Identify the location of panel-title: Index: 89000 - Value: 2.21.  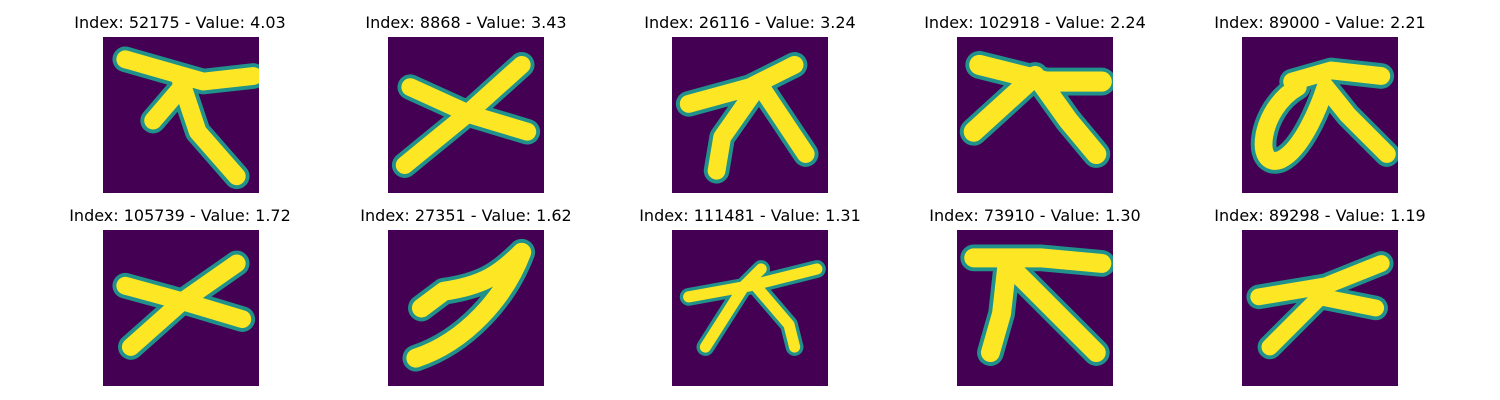
(1320, 22).